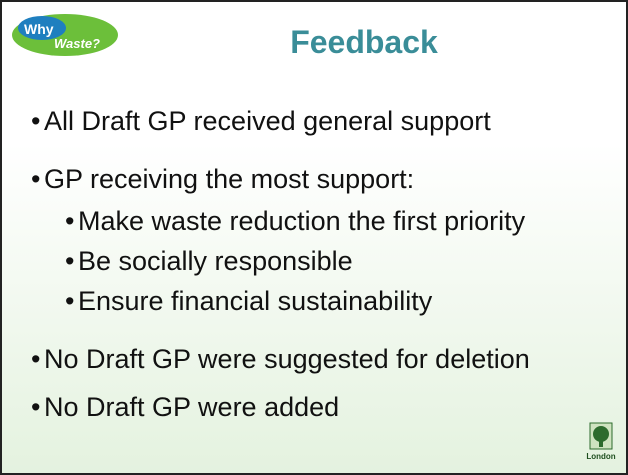 Image resolution: width=628 pixels, height=475 pixels. I want to click on bullet-item: • Make waste reduction the first priority, so click(295, 221).